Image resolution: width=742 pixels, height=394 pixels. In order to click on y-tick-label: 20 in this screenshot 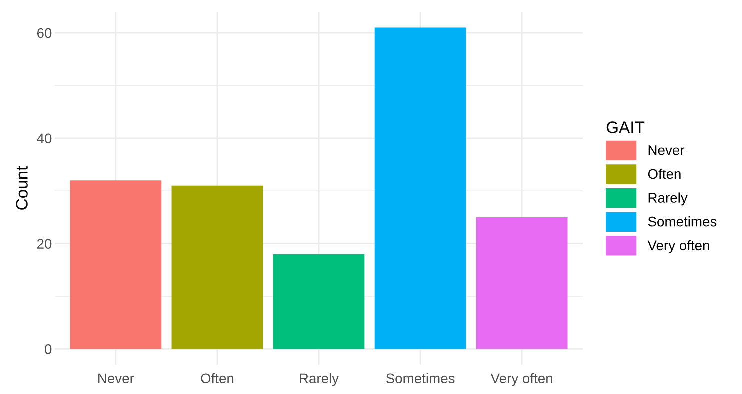, I will do `click(44, 244)`.